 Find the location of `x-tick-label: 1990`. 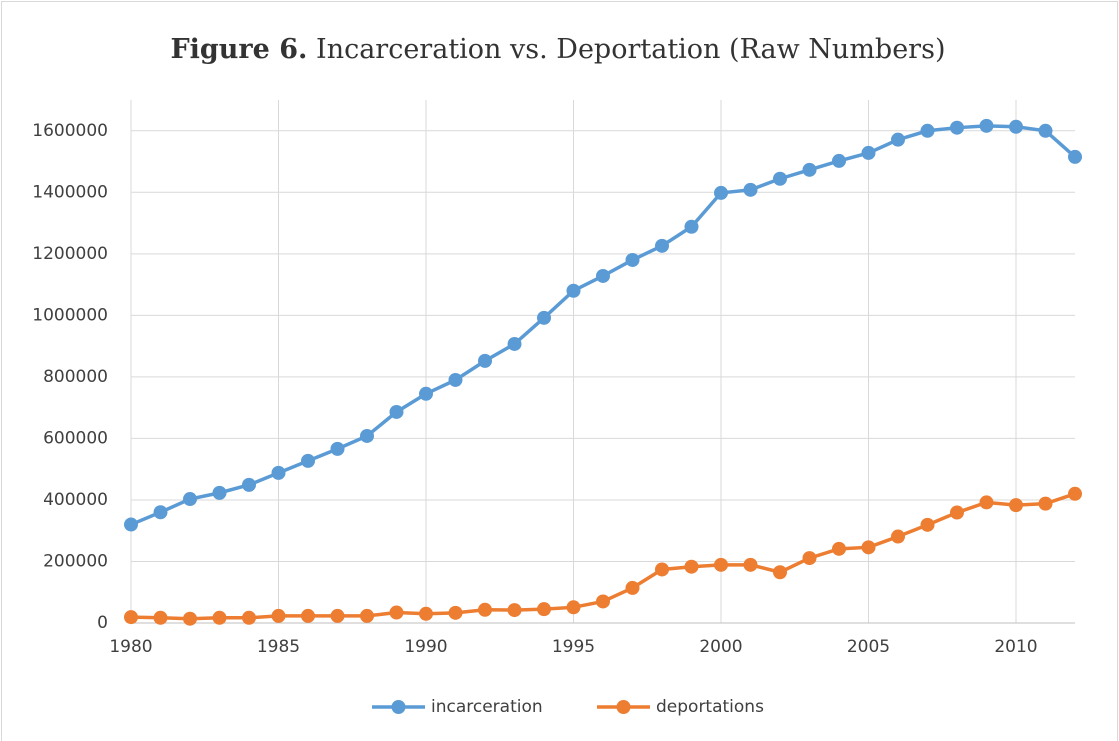

x-tick-label: 1990 is located at coordinates (425, 647).